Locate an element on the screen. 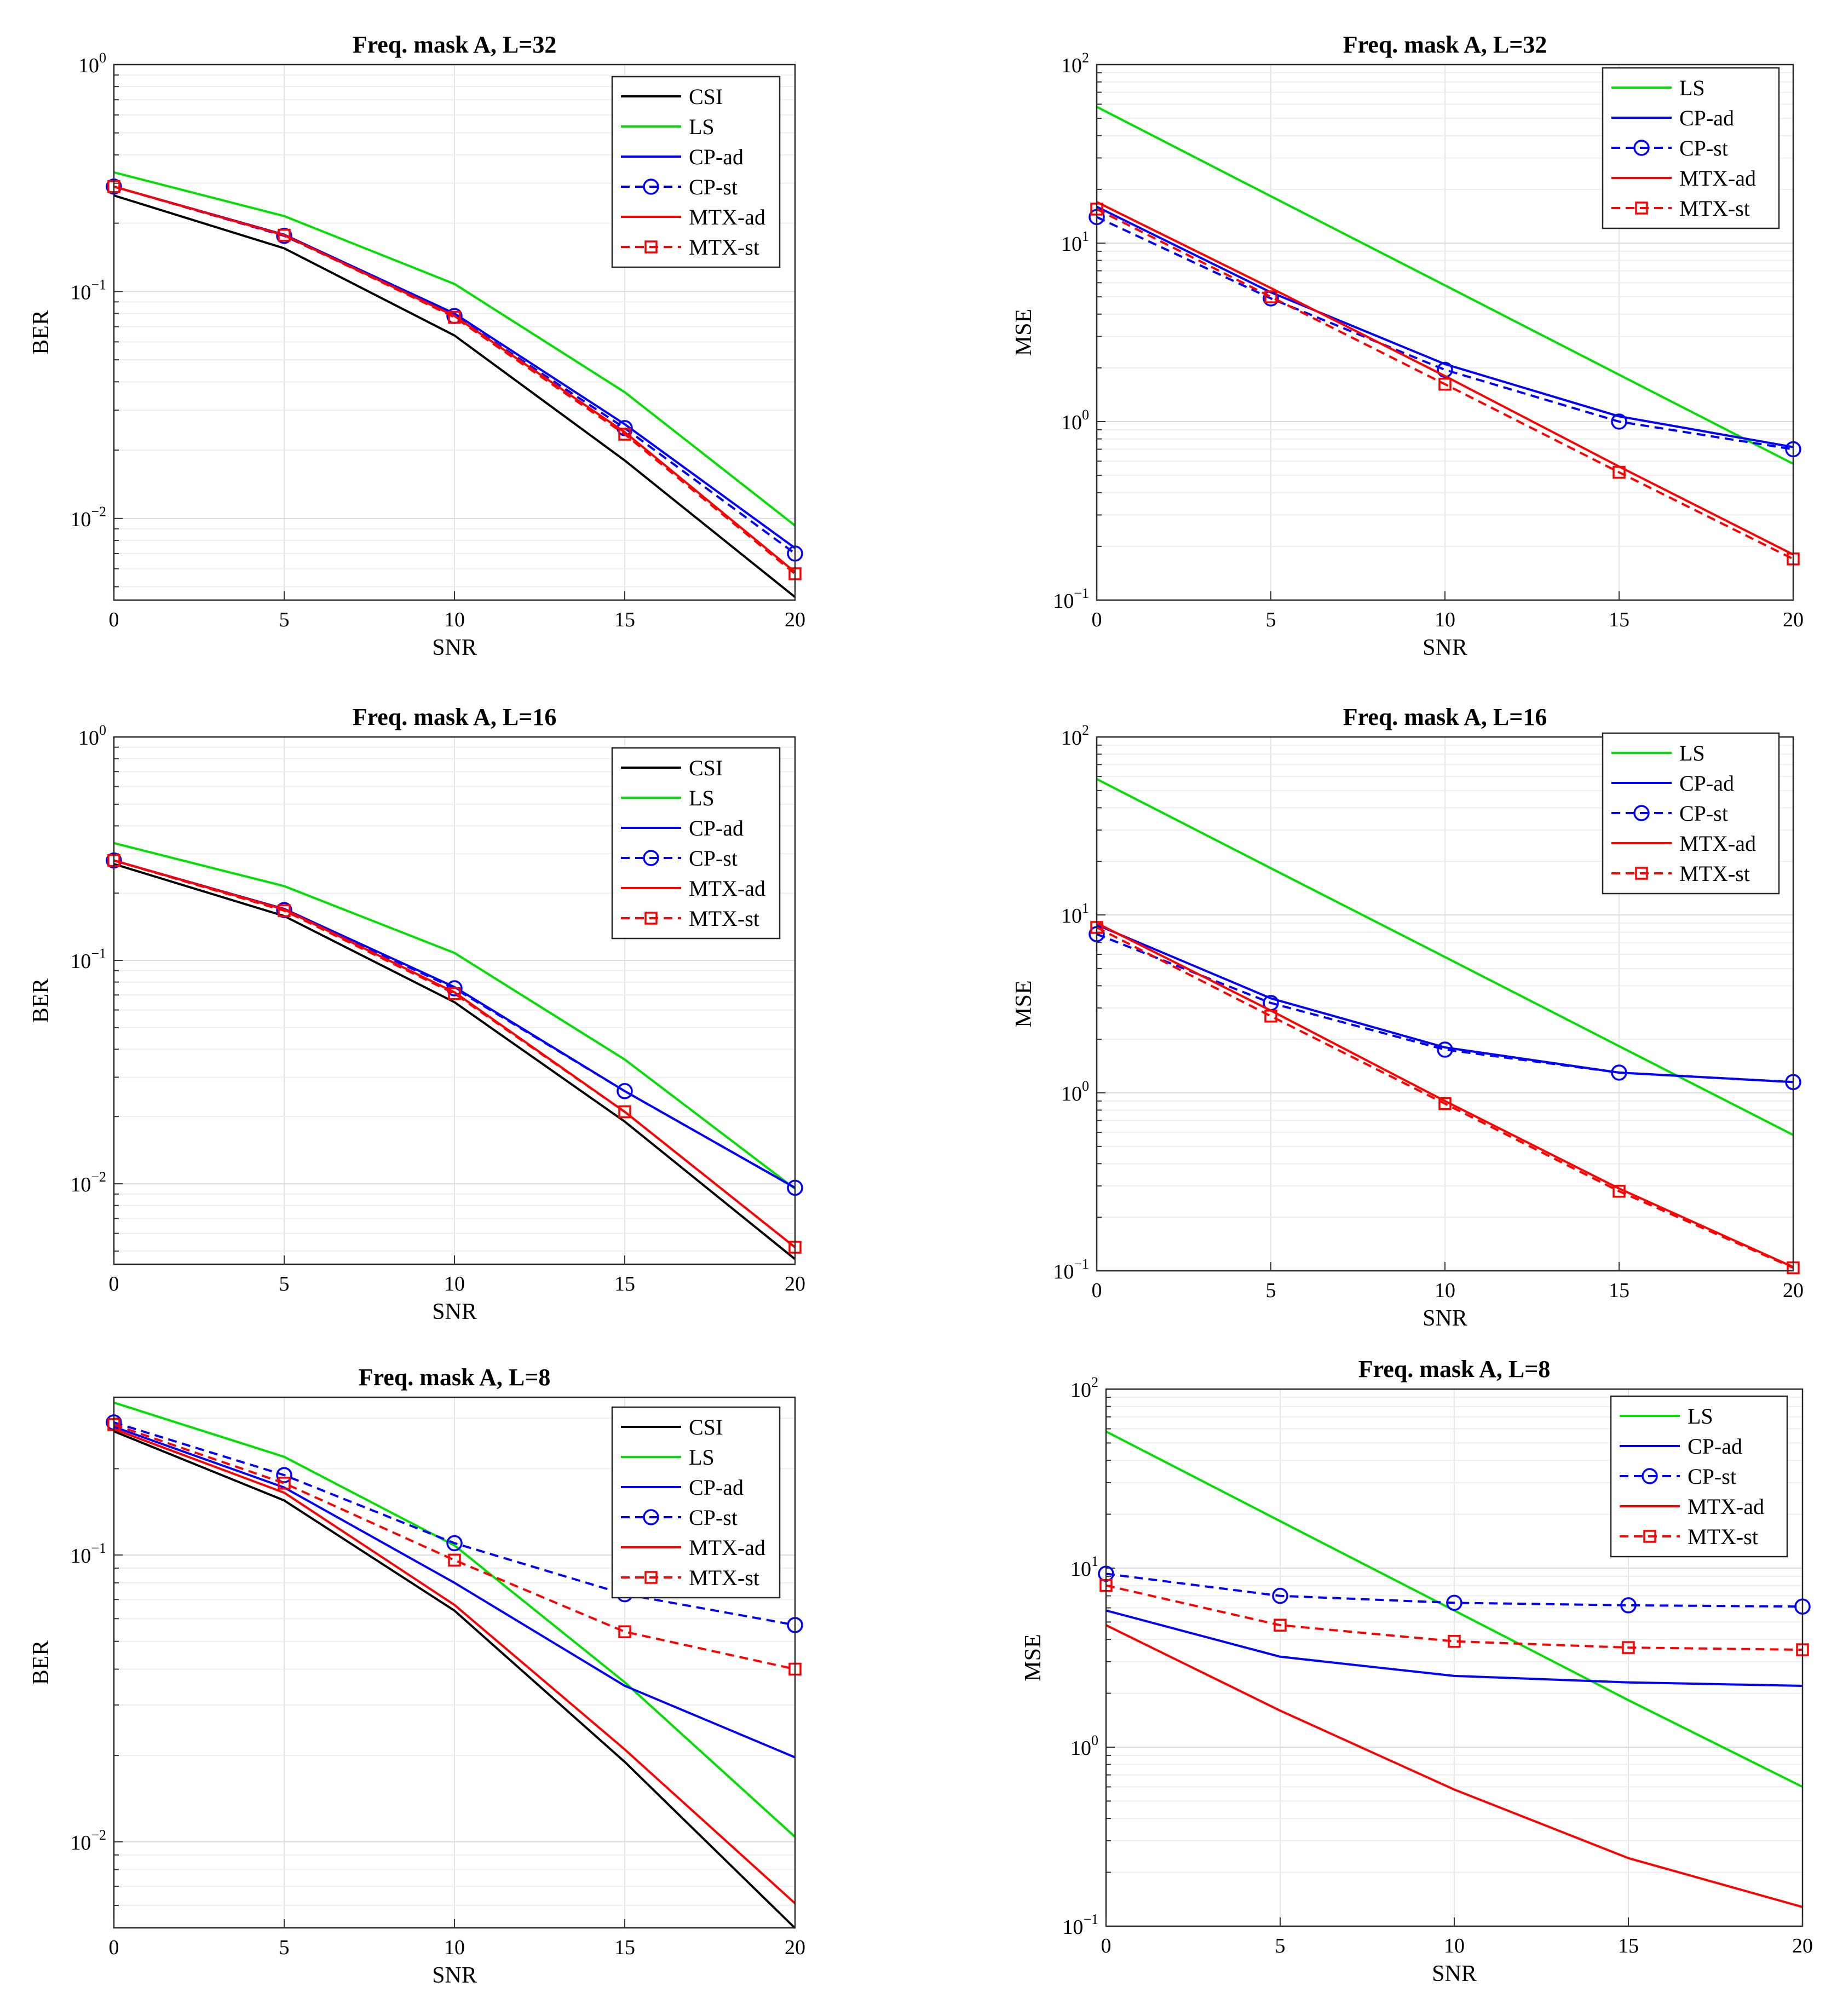  series-LS is located at coordinates (454, 349).